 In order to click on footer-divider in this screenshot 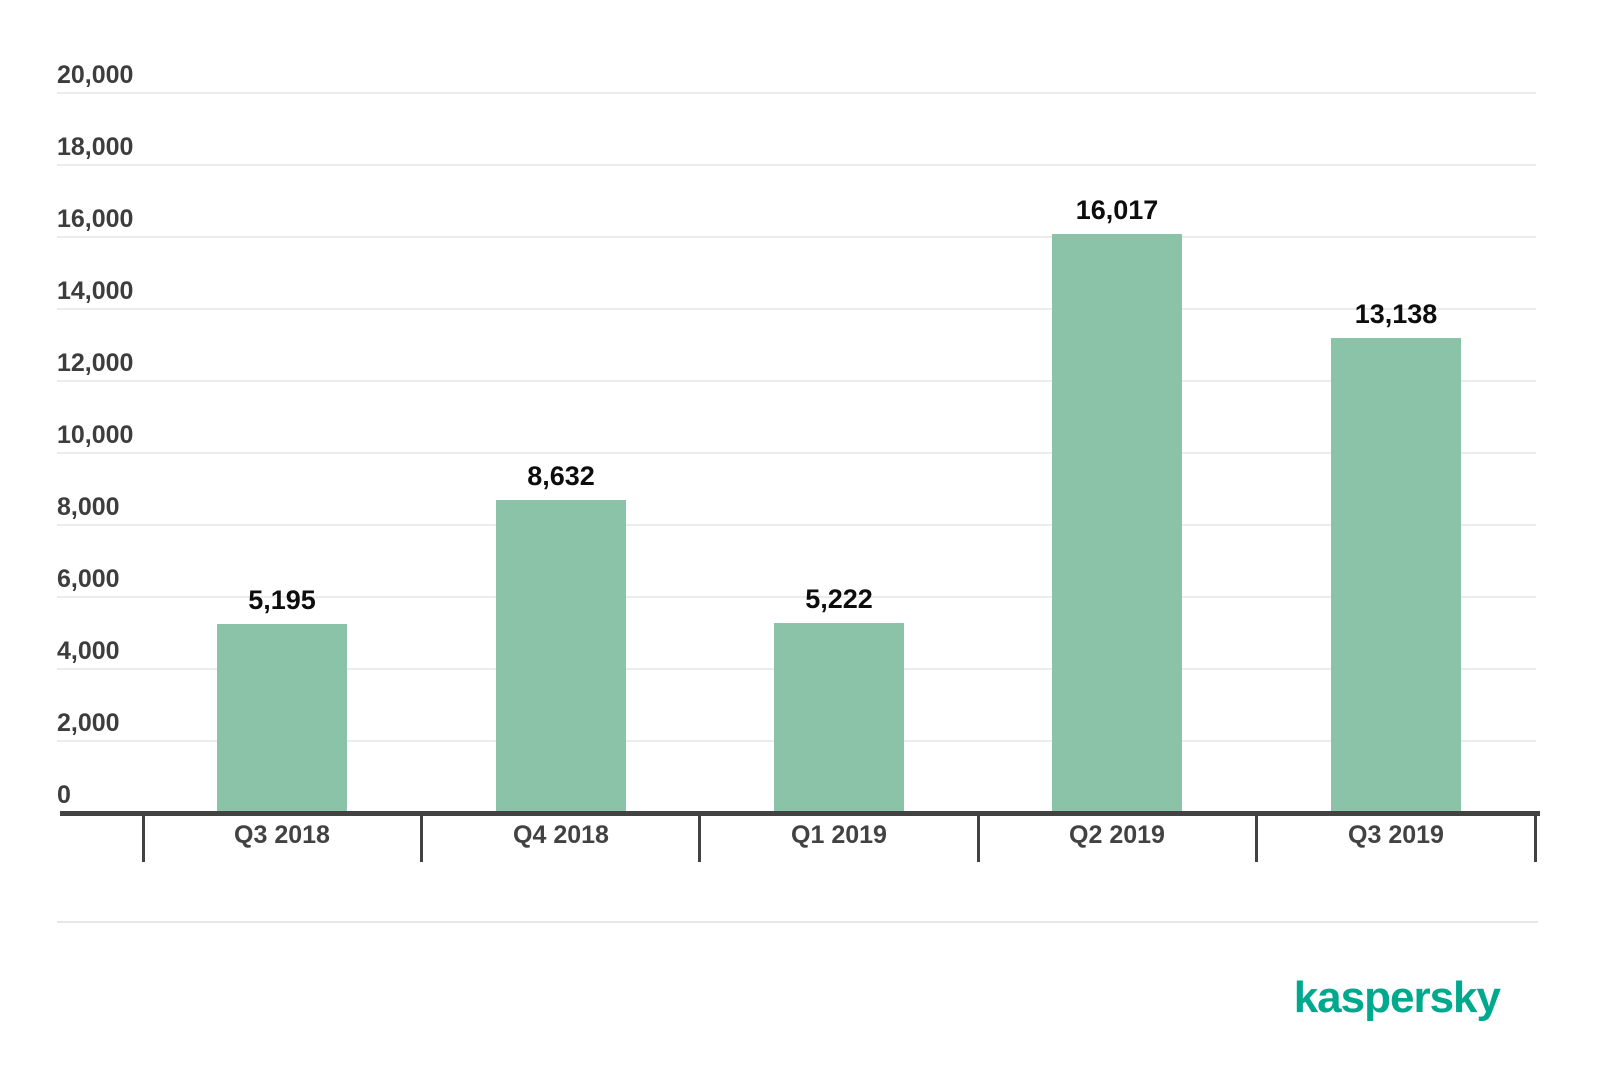, I will do `click(797, 922)`.